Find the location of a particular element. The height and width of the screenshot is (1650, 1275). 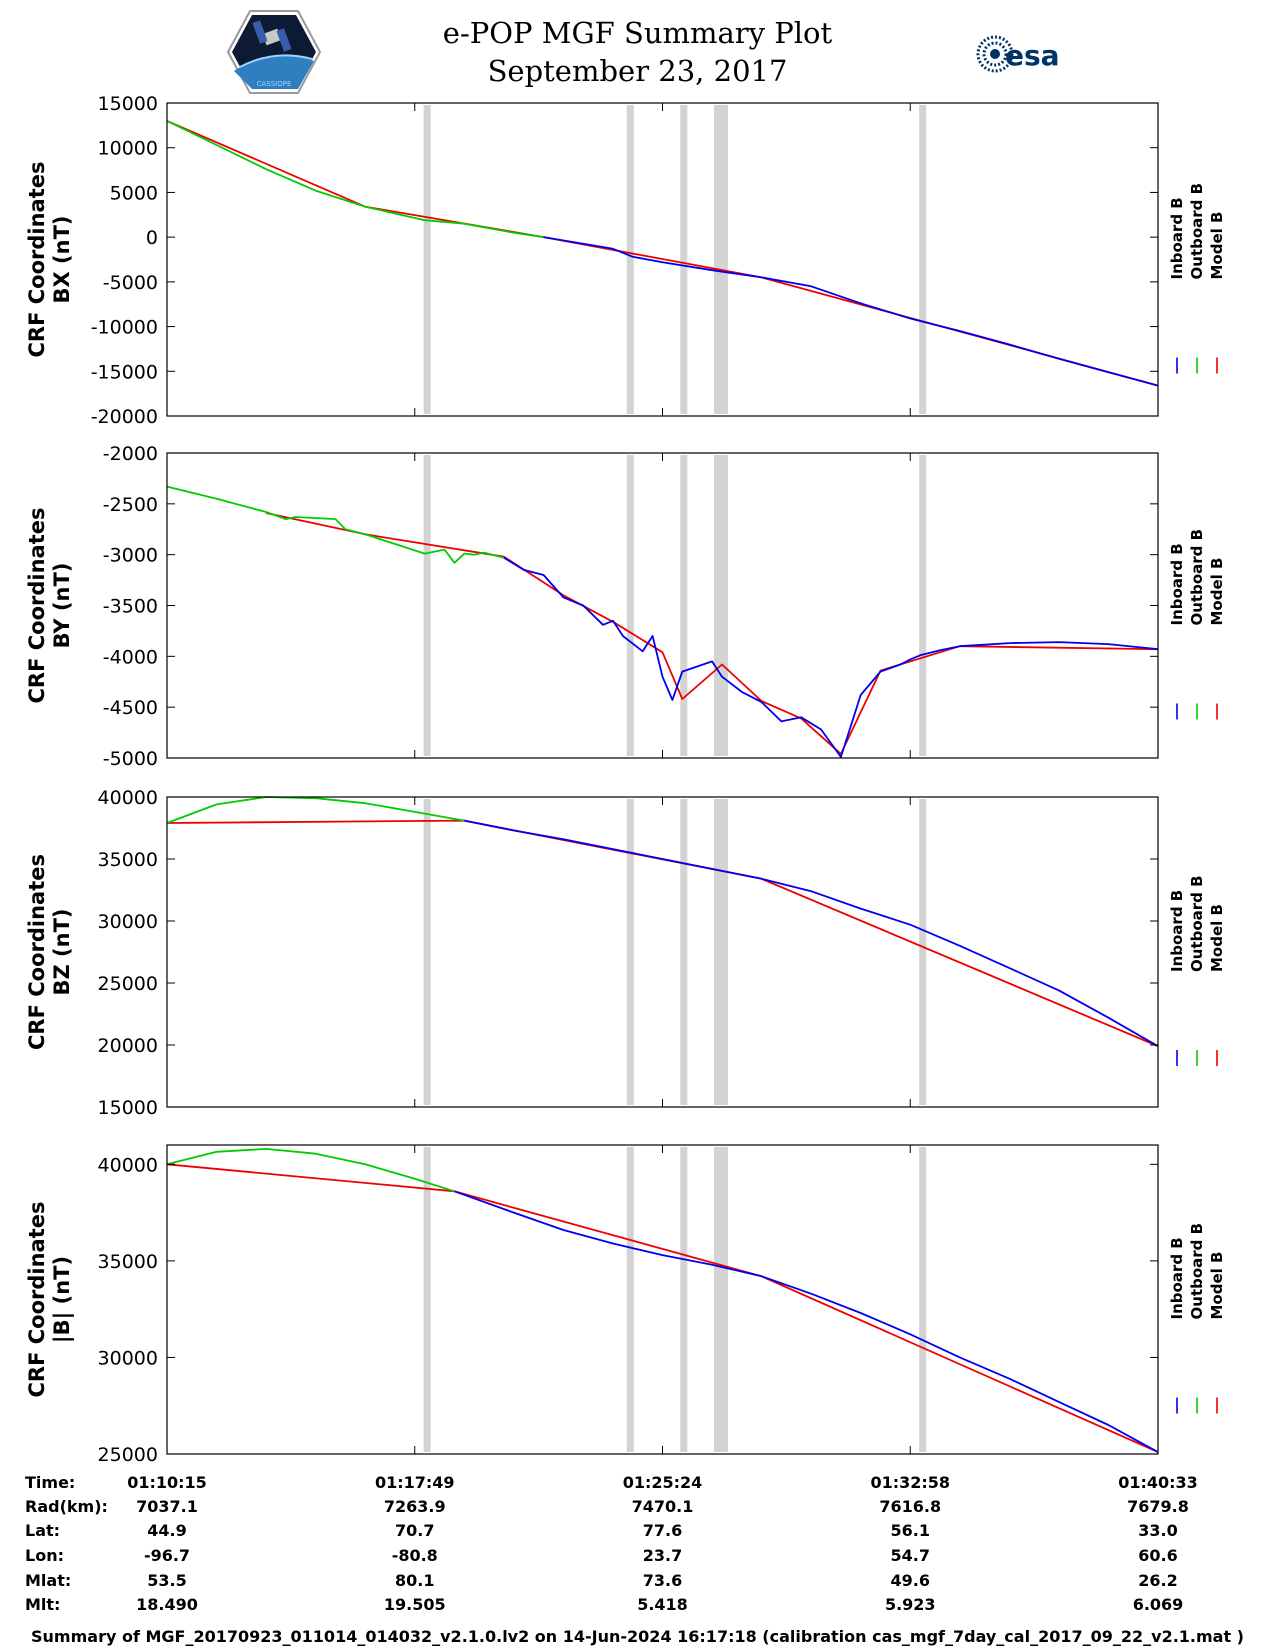

info-row-label-4: Mlat: is located at coordinates (48, 1580).